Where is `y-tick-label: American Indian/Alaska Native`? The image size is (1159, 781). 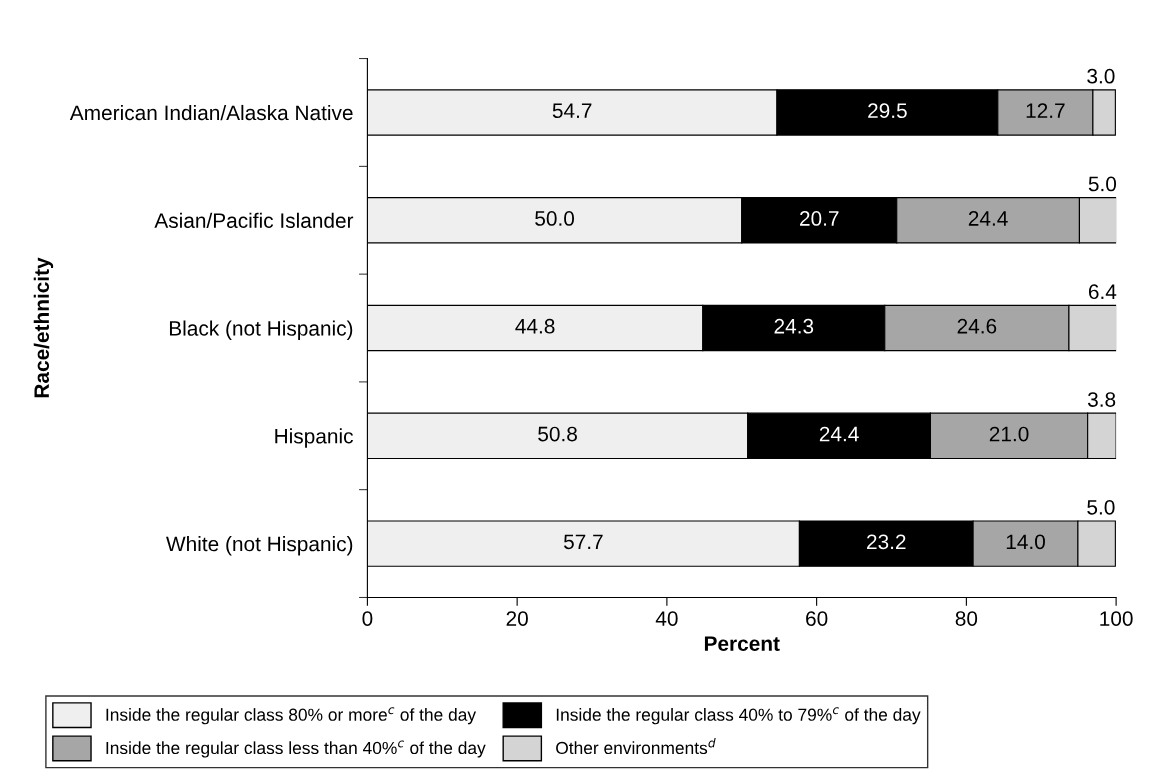
y-tick-label: American Indian/Alaska Native is located at coordinates (211, 112).